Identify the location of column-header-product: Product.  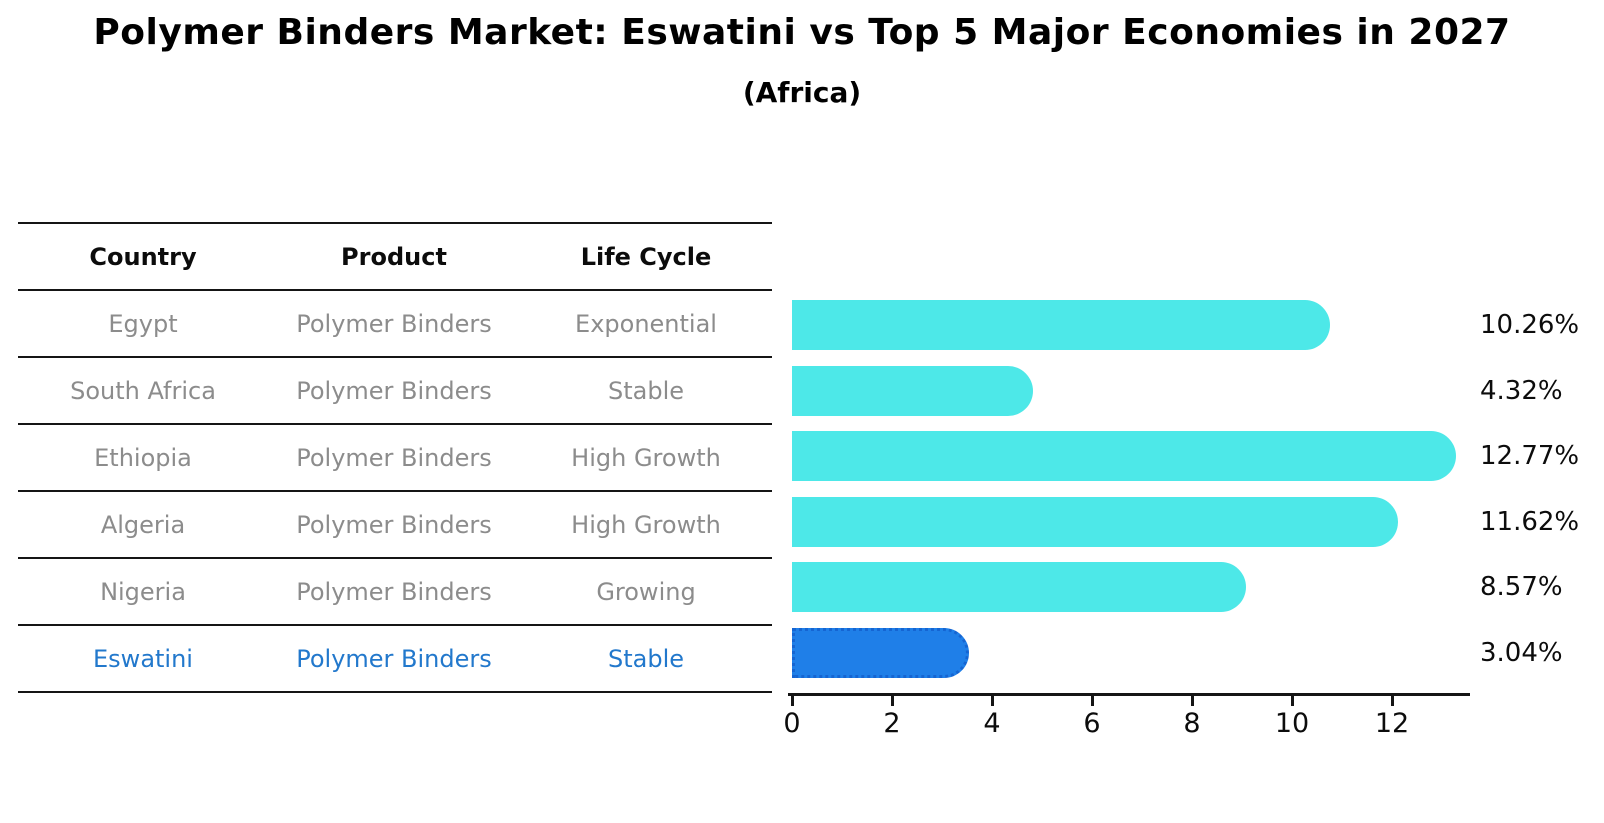
(394, 256).